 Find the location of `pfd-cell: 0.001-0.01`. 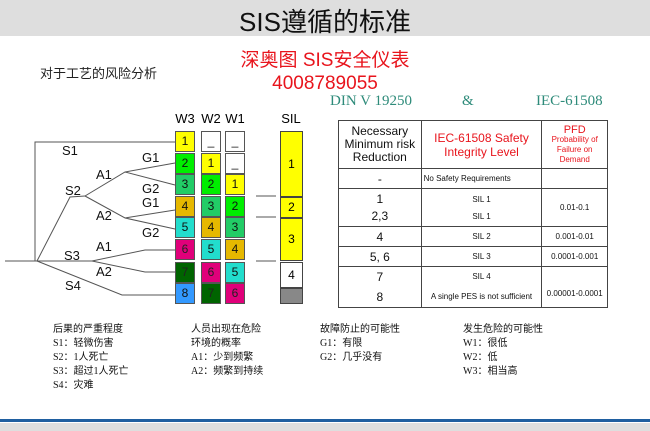

pfd-cell: 0.001-0.01 is located at coordinates (574, 236).